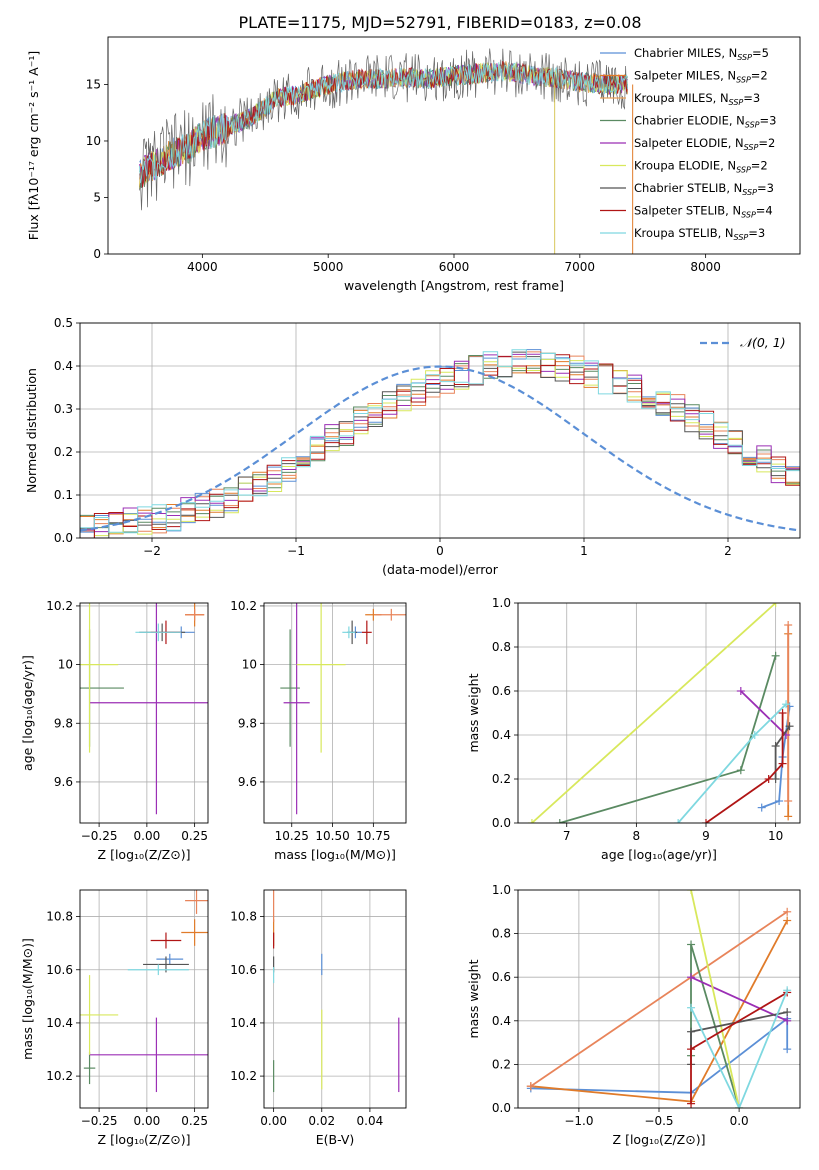 The height and width of the screenshot is (1170, 819). I want to click on x-tick-label: 4000, so click(202, 267).